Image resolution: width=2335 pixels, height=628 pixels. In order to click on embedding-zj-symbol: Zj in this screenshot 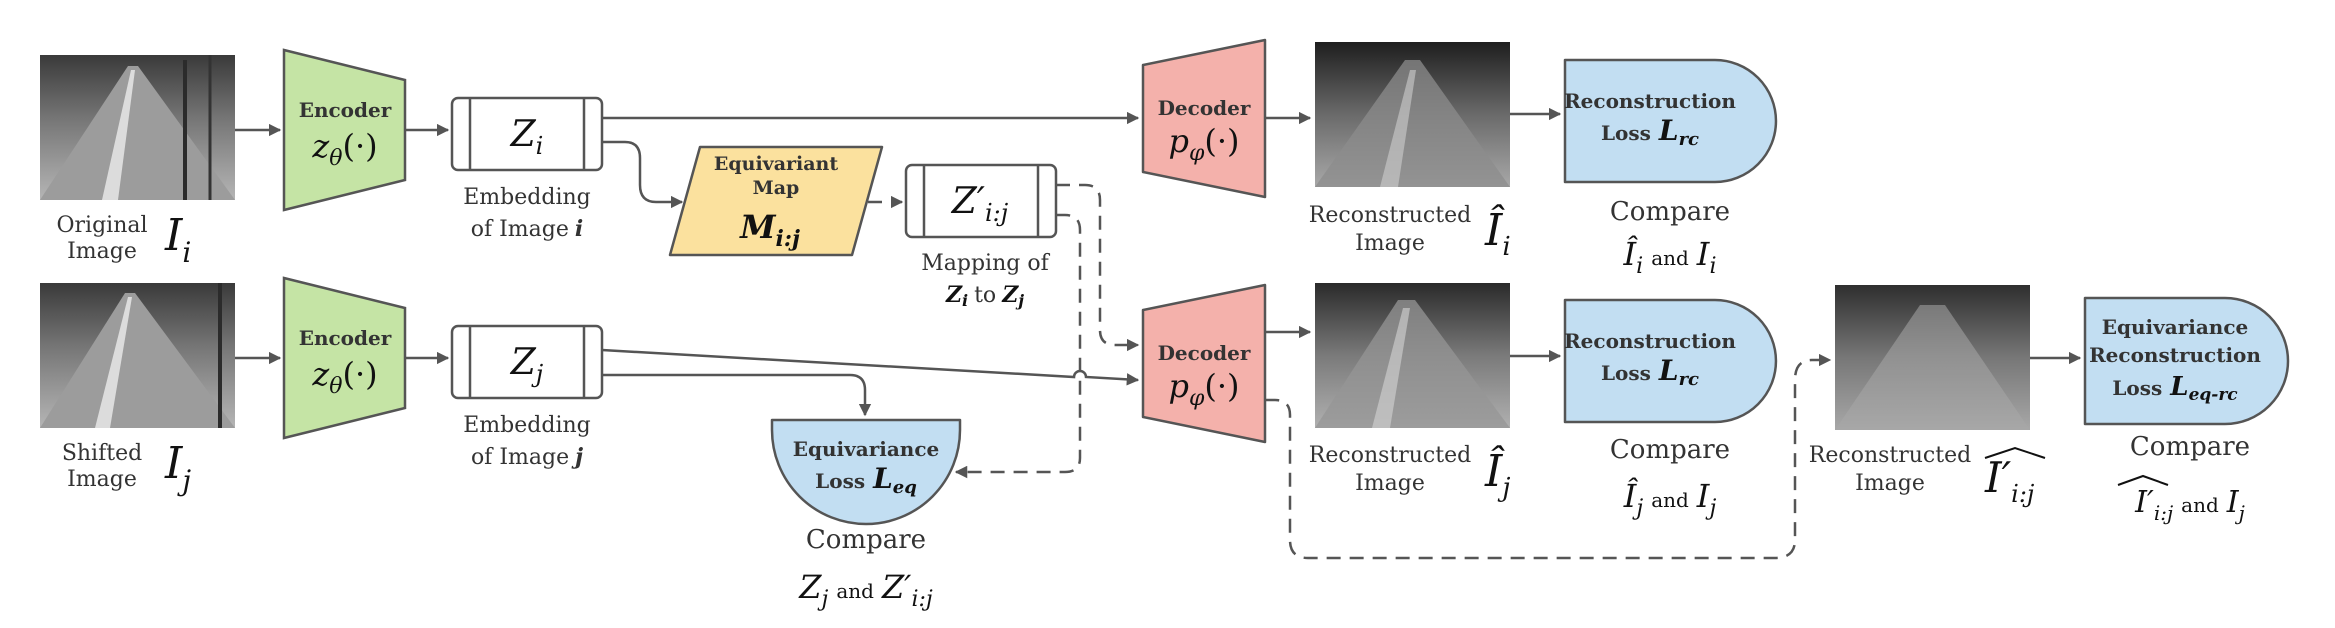, I will do `click(527, 365)`.